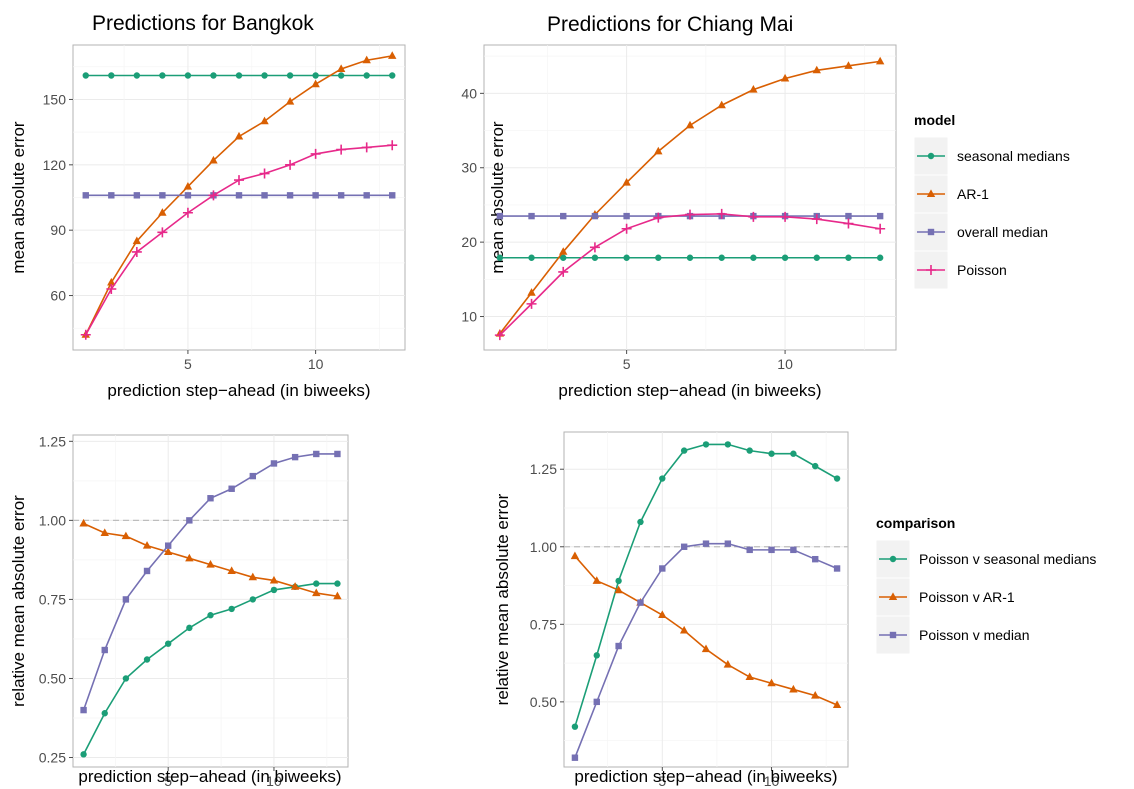 The image size is (1134, 789). What do you see at coordinates (985, 559) in the screenshot?
I see `legend-item-poisson-v-seasonal-medians: Poisson v seasonal medians` at bounding box center [985, 559].